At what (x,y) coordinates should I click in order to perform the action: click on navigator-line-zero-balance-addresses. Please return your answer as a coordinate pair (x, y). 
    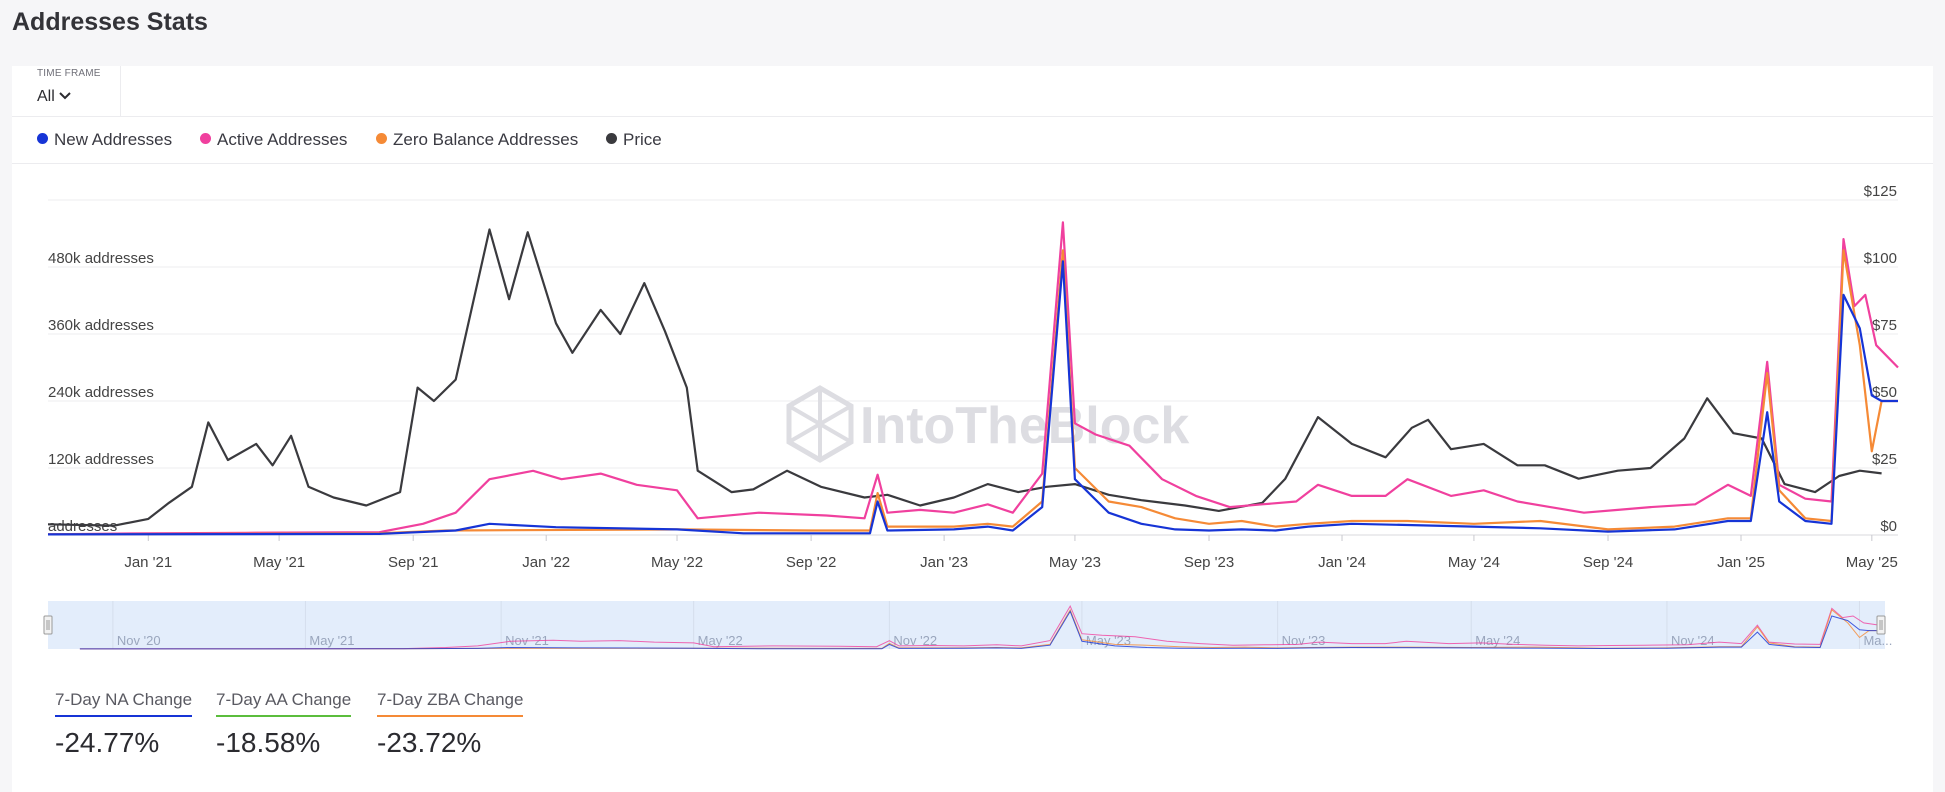
    Looking at the image, I should click on (982, 629).